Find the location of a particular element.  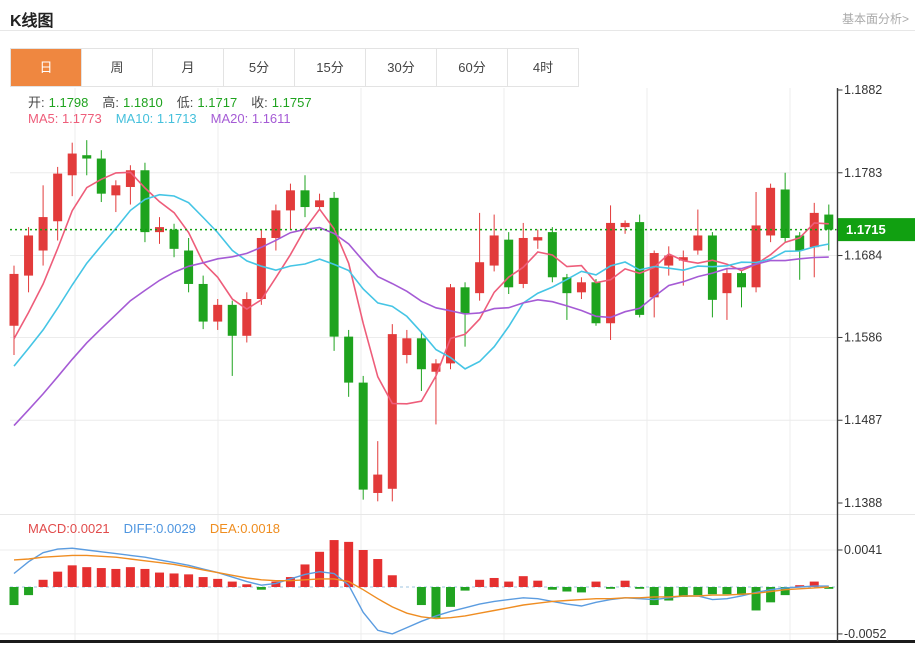

interval-tabs: 日周月 5分 15分 30分 60分 4时 is located at coordinates (294, 67).